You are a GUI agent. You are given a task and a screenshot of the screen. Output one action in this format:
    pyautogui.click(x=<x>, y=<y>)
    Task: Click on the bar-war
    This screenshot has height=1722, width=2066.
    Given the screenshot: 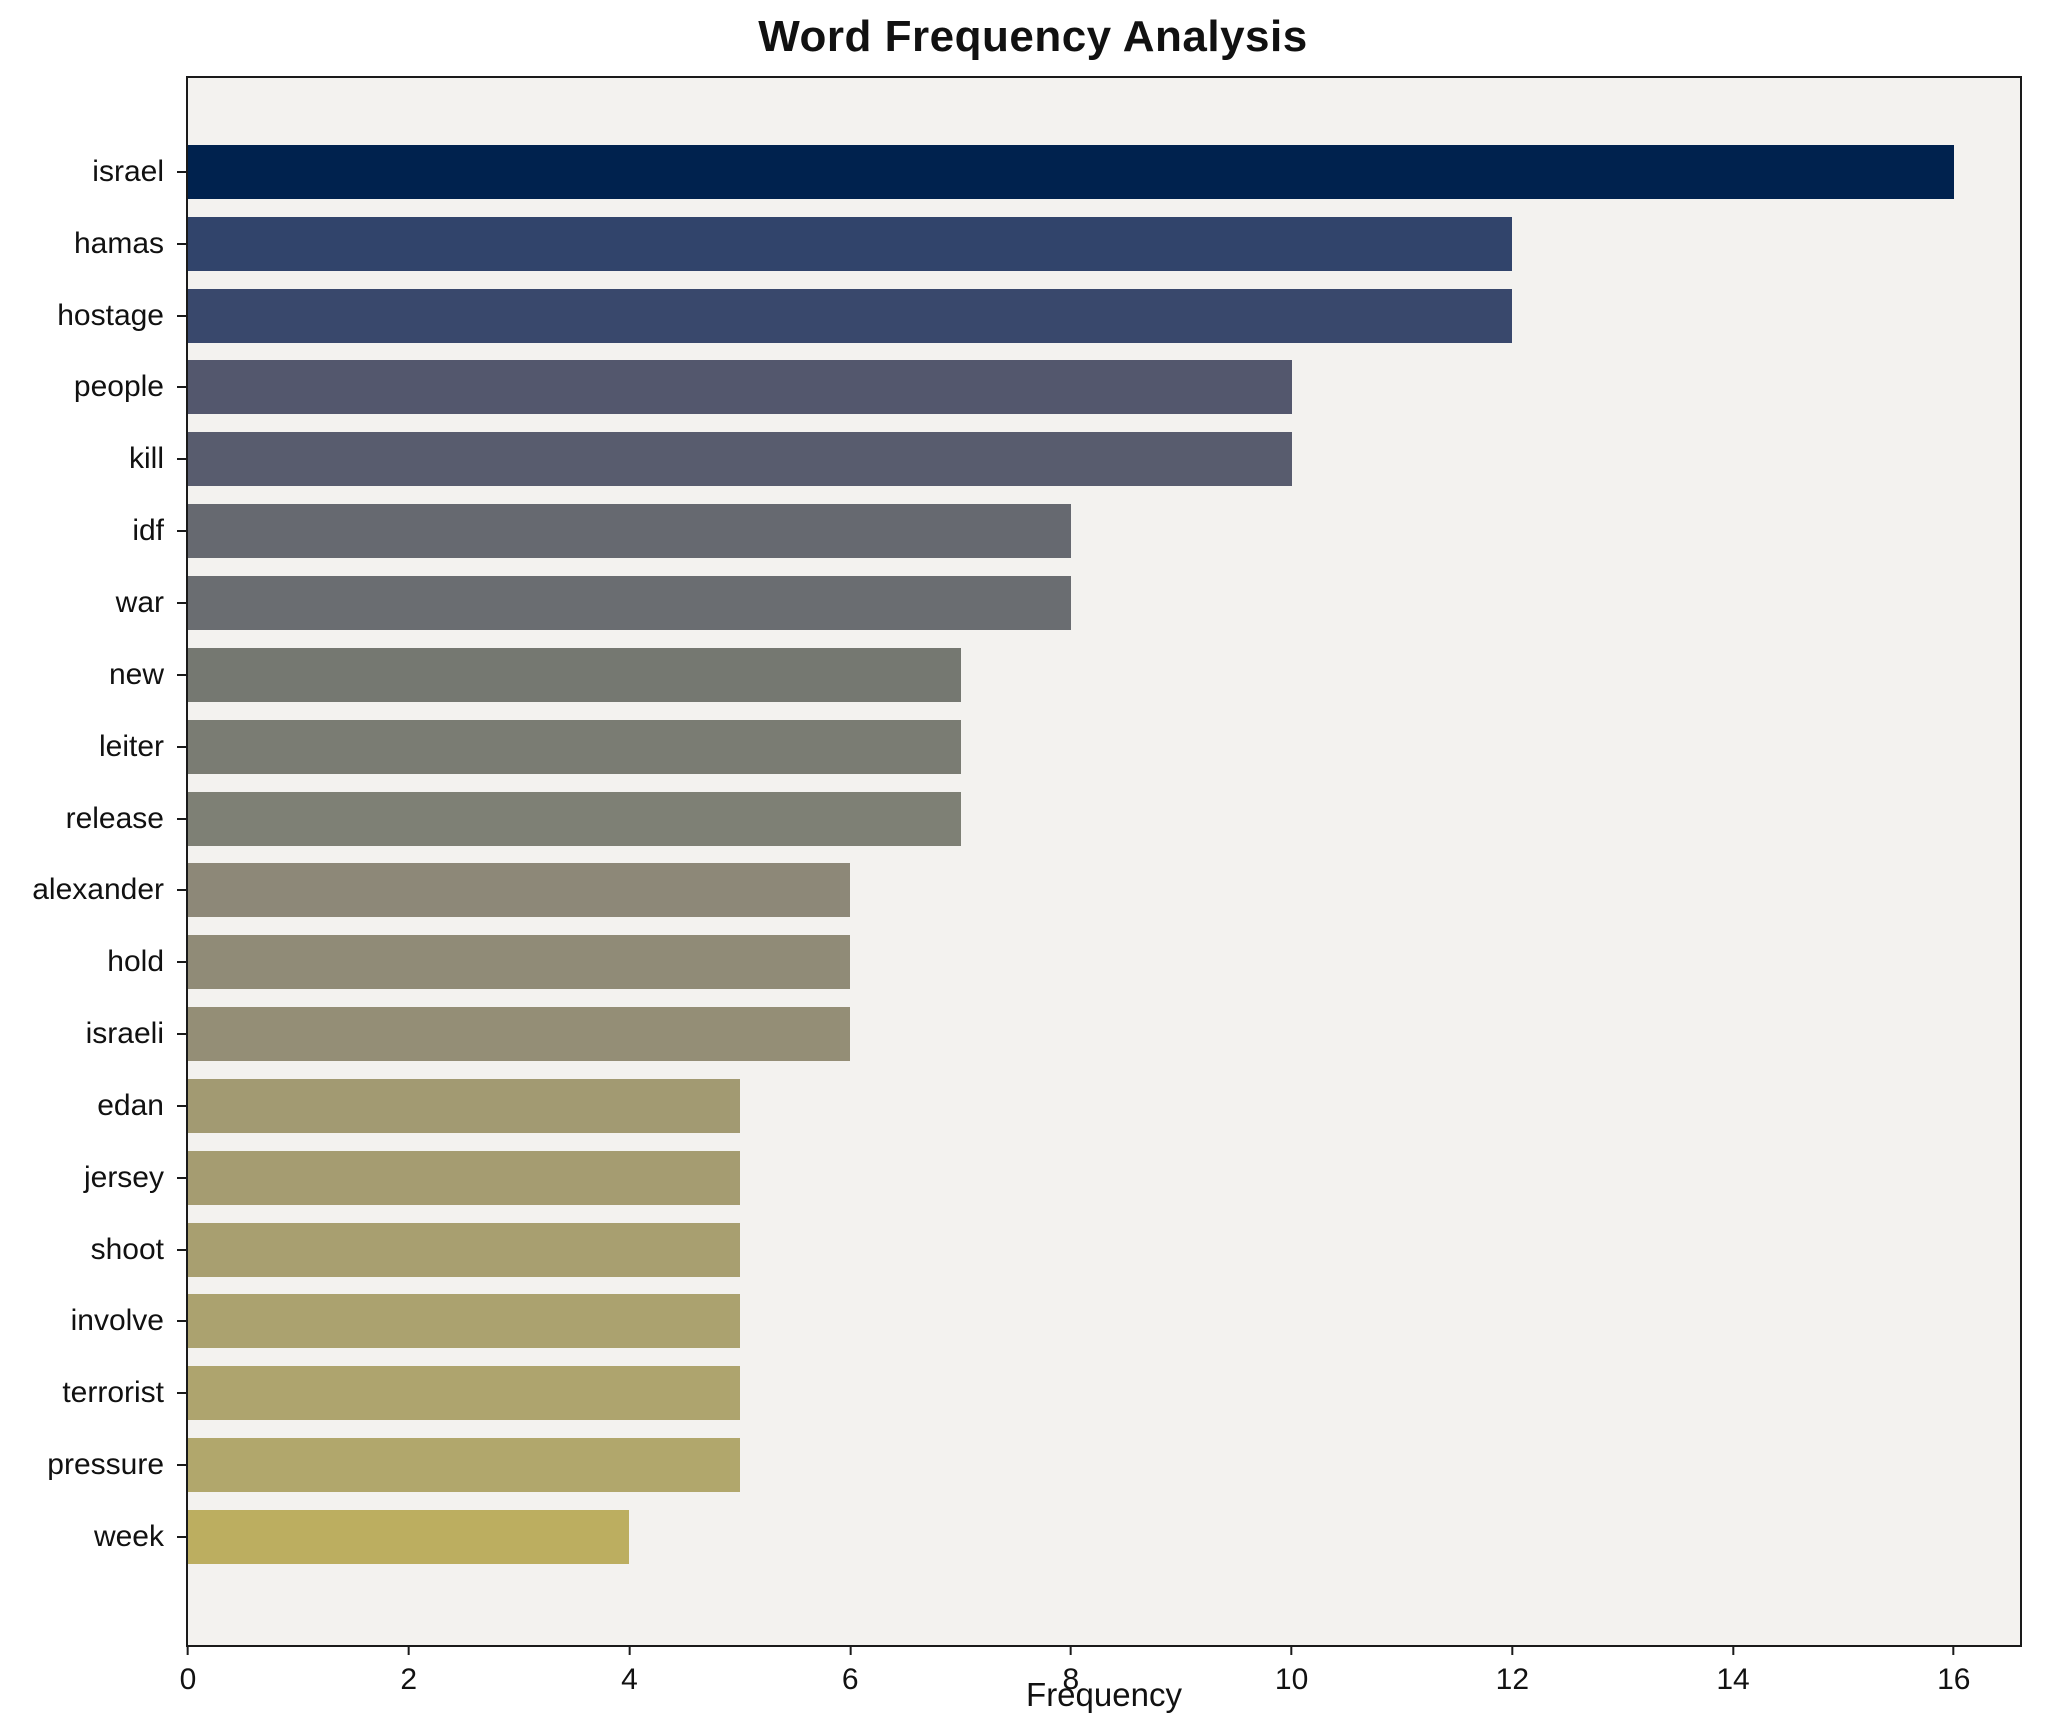 What is the action you would take?
    pyautogui.click(x=629, y=602)
    